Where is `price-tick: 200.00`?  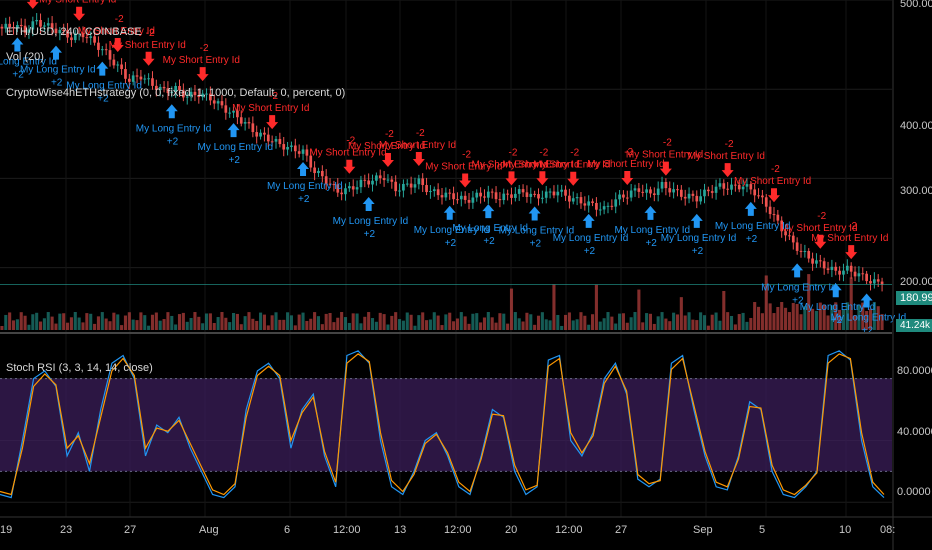
price-tick: 200.00 is located at coordinates (916, 282).